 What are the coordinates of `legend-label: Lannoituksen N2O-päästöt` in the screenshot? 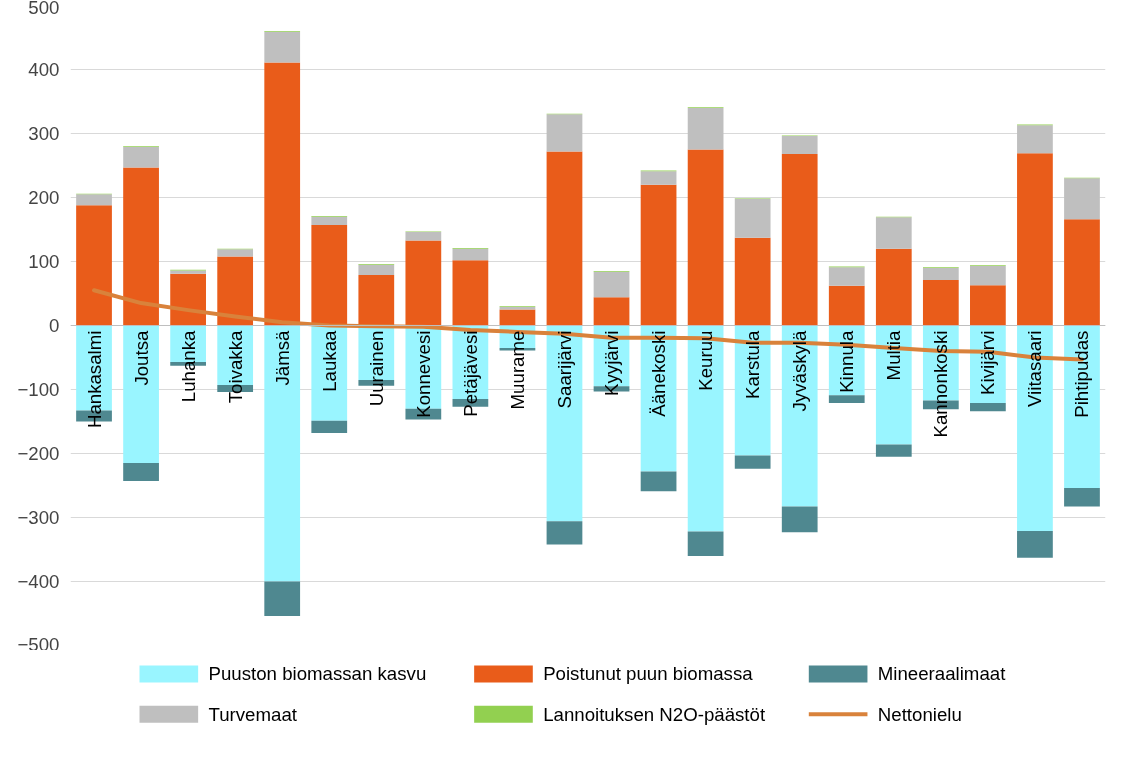 It's located at (654, 714).